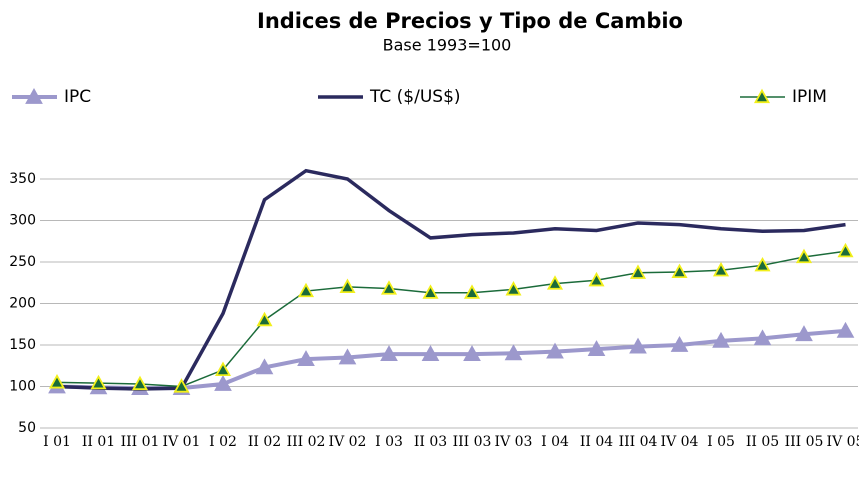 The height and width of the screenshot is (489, 859). Describe the element at coordinates (596, 442) in the screenshot. I see `x-tick-label: II 04` at that location.